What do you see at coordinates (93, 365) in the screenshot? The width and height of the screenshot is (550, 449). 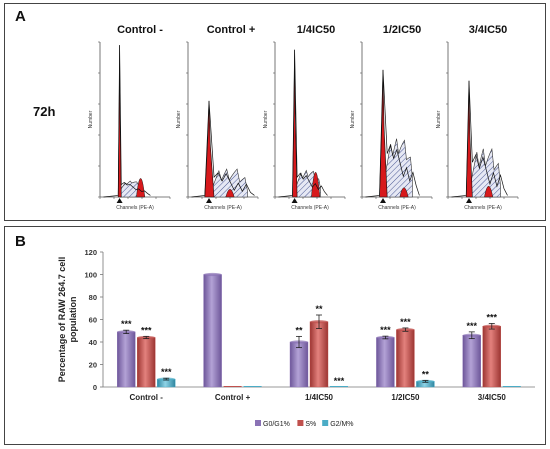 I see `y-tick-label: 20` at bounding box center [93, 365].